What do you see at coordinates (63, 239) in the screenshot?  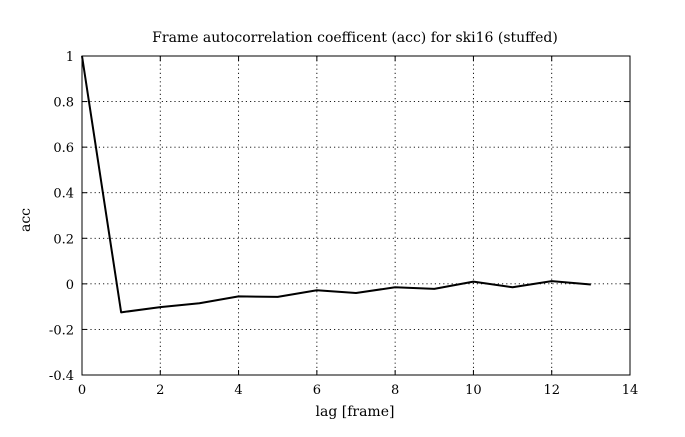 I see `y-tick-label: 0.2` at bounding box center [63, 239].